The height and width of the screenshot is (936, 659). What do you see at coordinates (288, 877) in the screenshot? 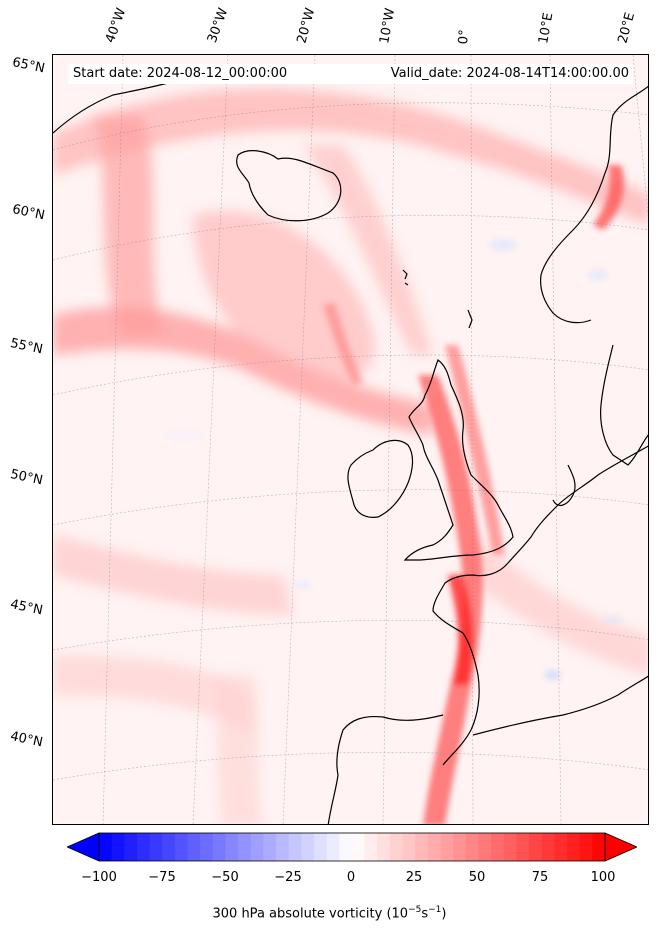
I see `colorbar-tick: −25` at bounding box center [288, 877].